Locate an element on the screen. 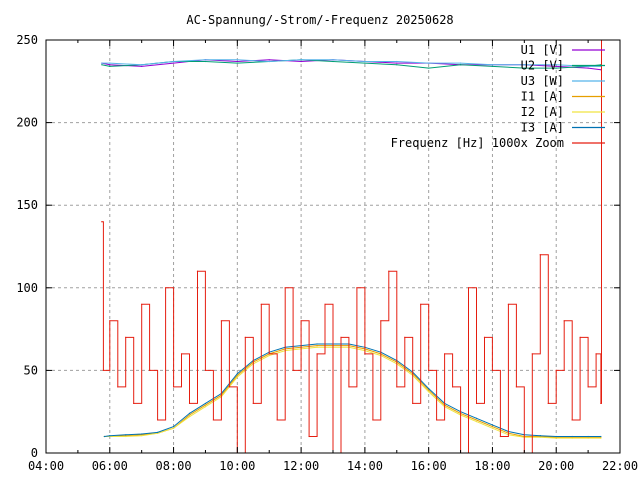 The width and height of the screenshot is (640, 485). legend-label: U1 [V] is located at coordinates (542, 50).